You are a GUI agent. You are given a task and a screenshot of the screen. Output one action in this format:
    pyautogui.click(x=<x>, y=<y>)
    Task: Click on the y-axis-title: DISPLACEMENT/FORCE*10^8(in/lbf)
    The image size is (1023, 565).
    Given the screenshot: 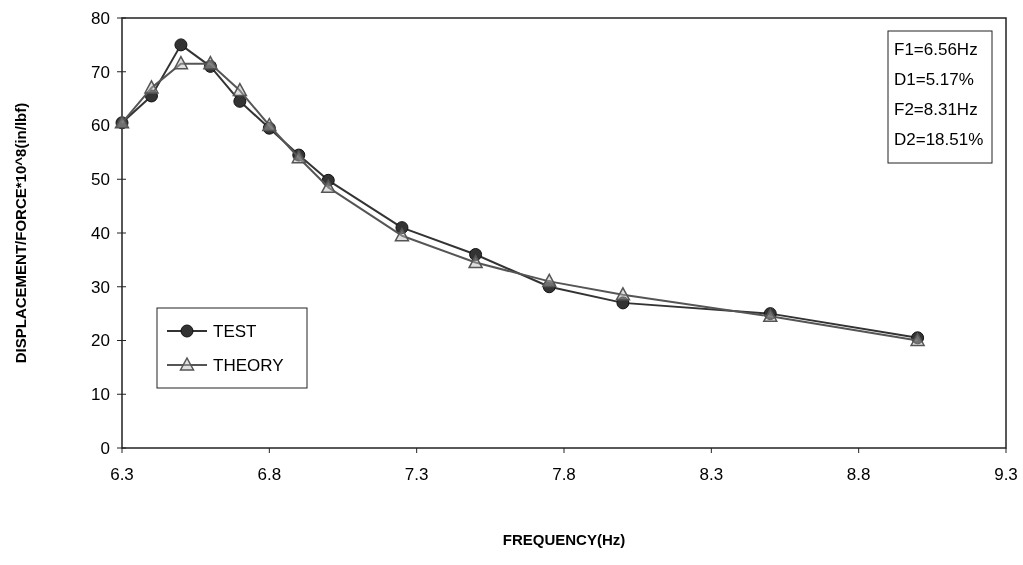 What is the action you would take?
    pyautogui.click(x=20, y=233)
    